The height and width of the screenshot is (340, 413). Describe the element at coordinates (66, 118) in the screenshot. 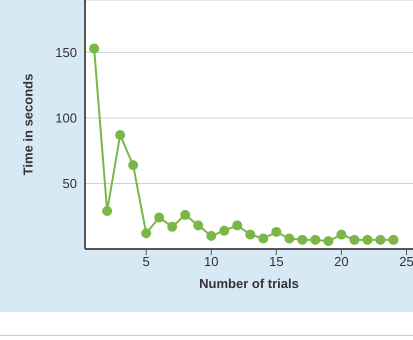

I see `y-tick-label: 100` at that location.